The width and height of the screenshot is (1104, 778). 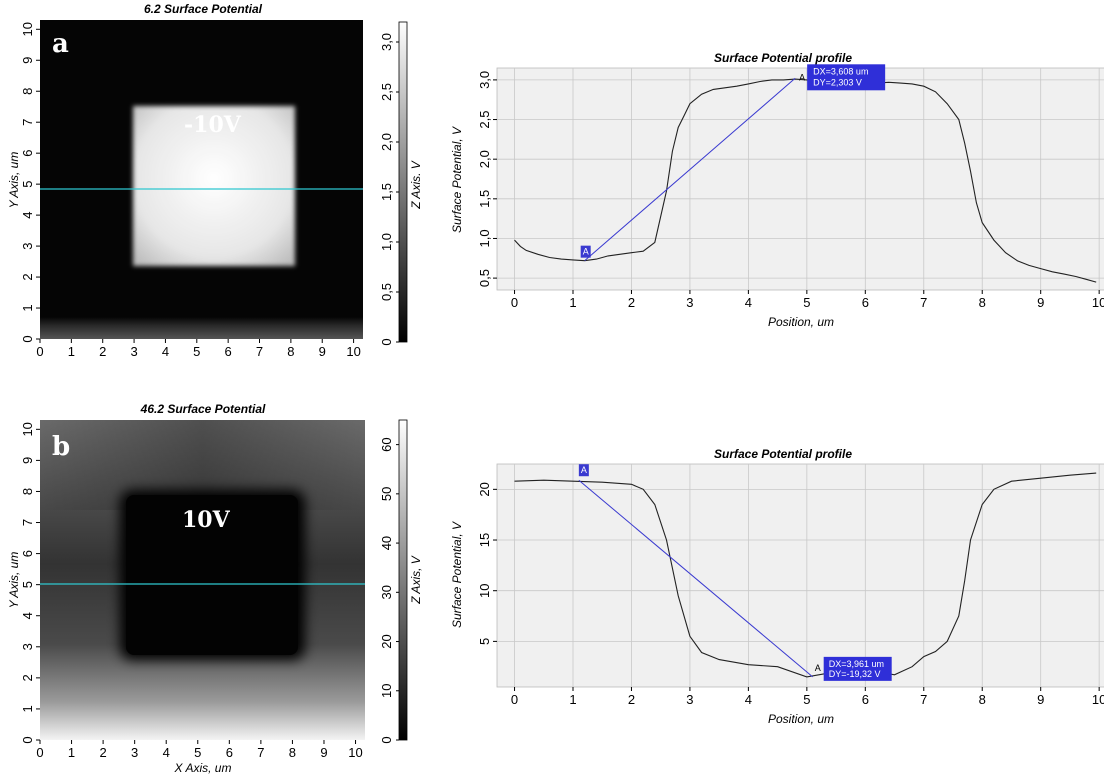 I want to click on map-x-tick-label: 0, so click(x=39, y=752).